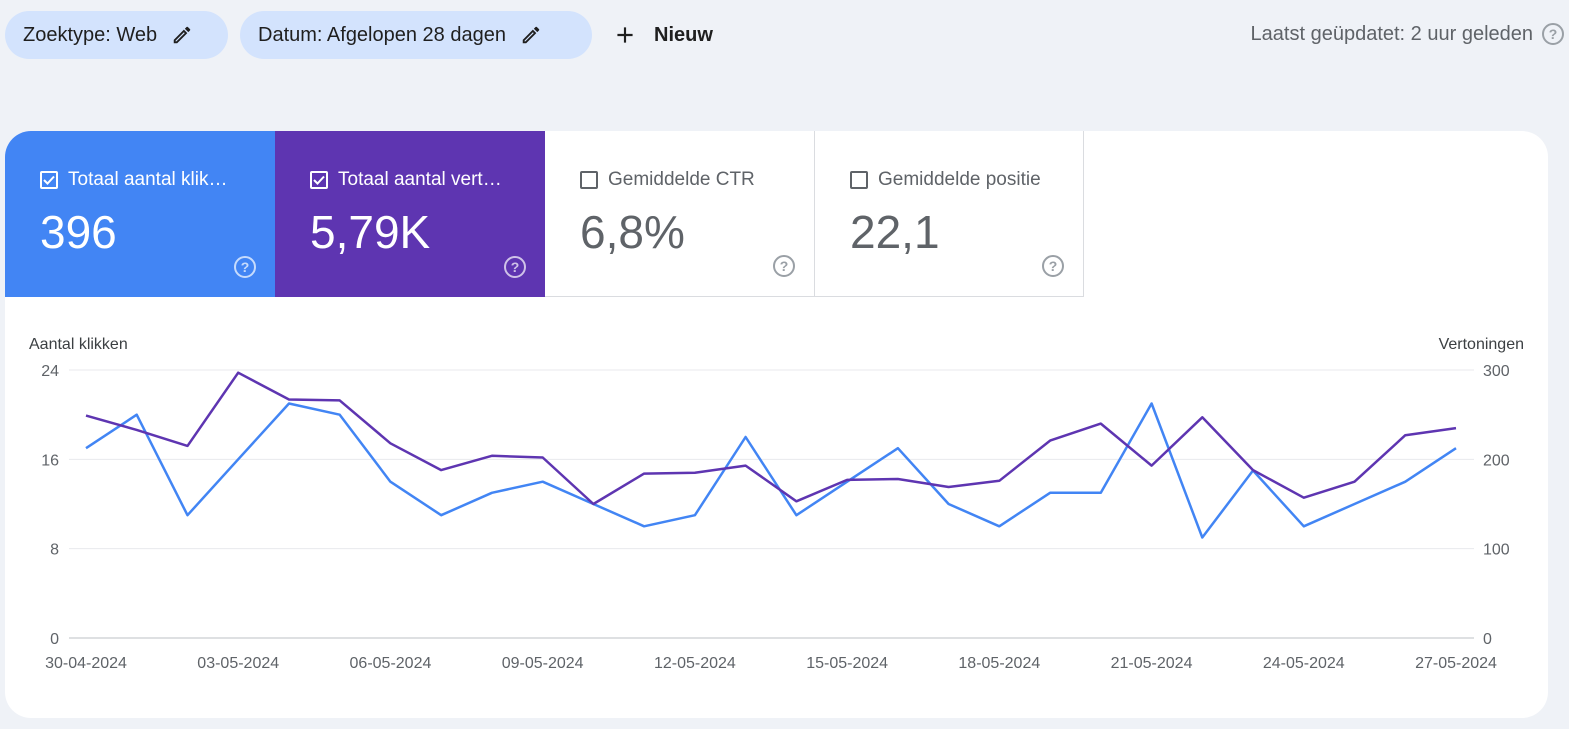  Describe the element at coordinates (1391, 33) in the screenshot. I see `last-updated-text: Laatst geüpdatet: 2 uur geleden` at that location.